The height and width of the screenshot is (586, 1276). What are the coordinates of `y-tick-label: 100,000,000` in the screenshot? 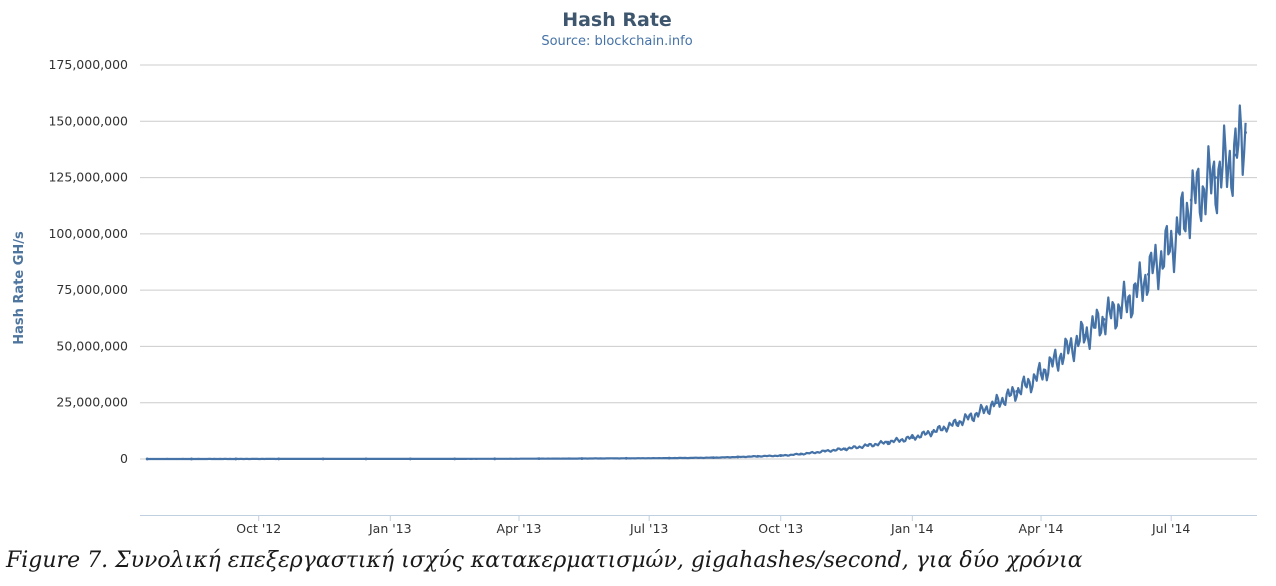 It's located at (88, 233).